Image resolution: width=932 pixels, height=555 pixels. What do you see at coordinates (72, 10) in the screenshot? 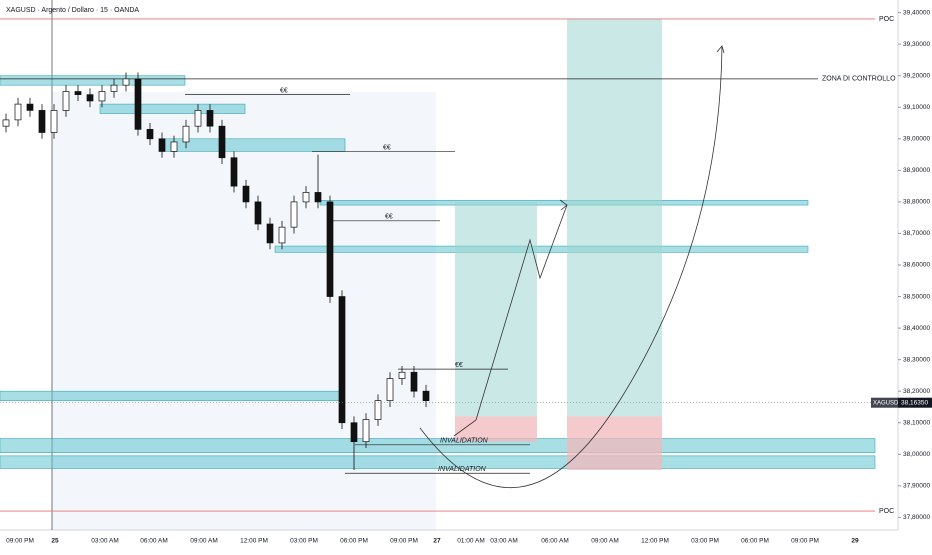
I see `chart-title: XAGUSD · Argento / Dollaro · 15 · OANDA` at bounding box center [72, 10].